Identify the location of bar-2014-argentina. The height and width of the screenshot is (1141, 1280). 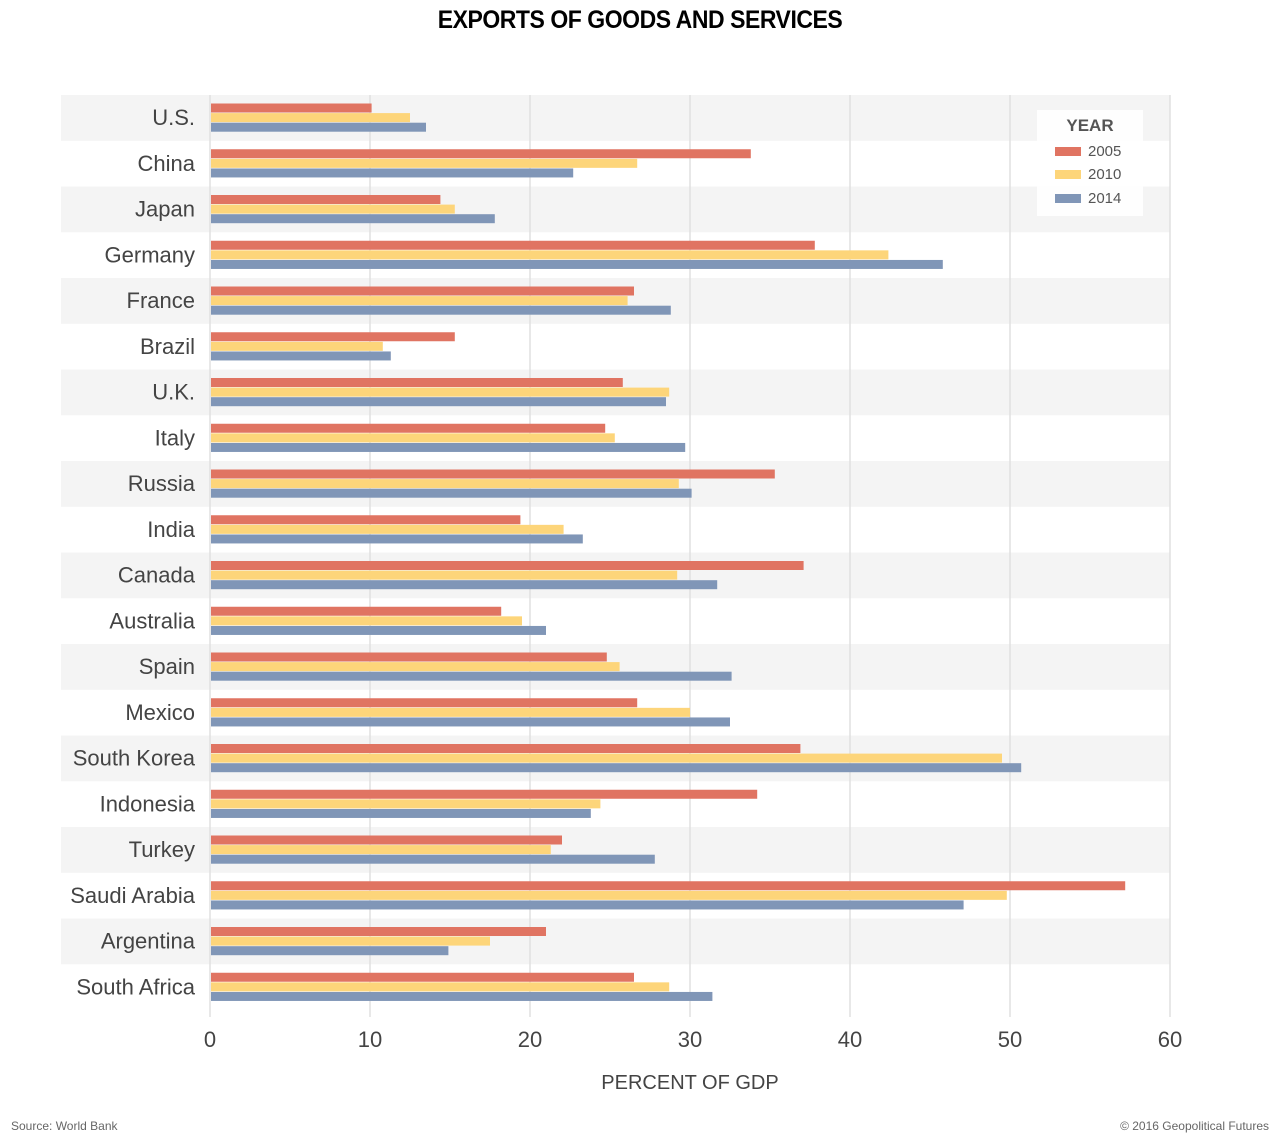
(330, 951).